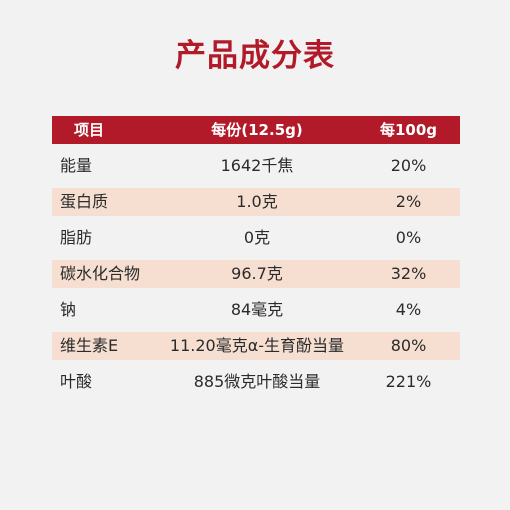  What do you see at coordinates (89, 345) in the screenshot?
I see `nutrient-name: 维生素E` at bounding box center [89, 345].